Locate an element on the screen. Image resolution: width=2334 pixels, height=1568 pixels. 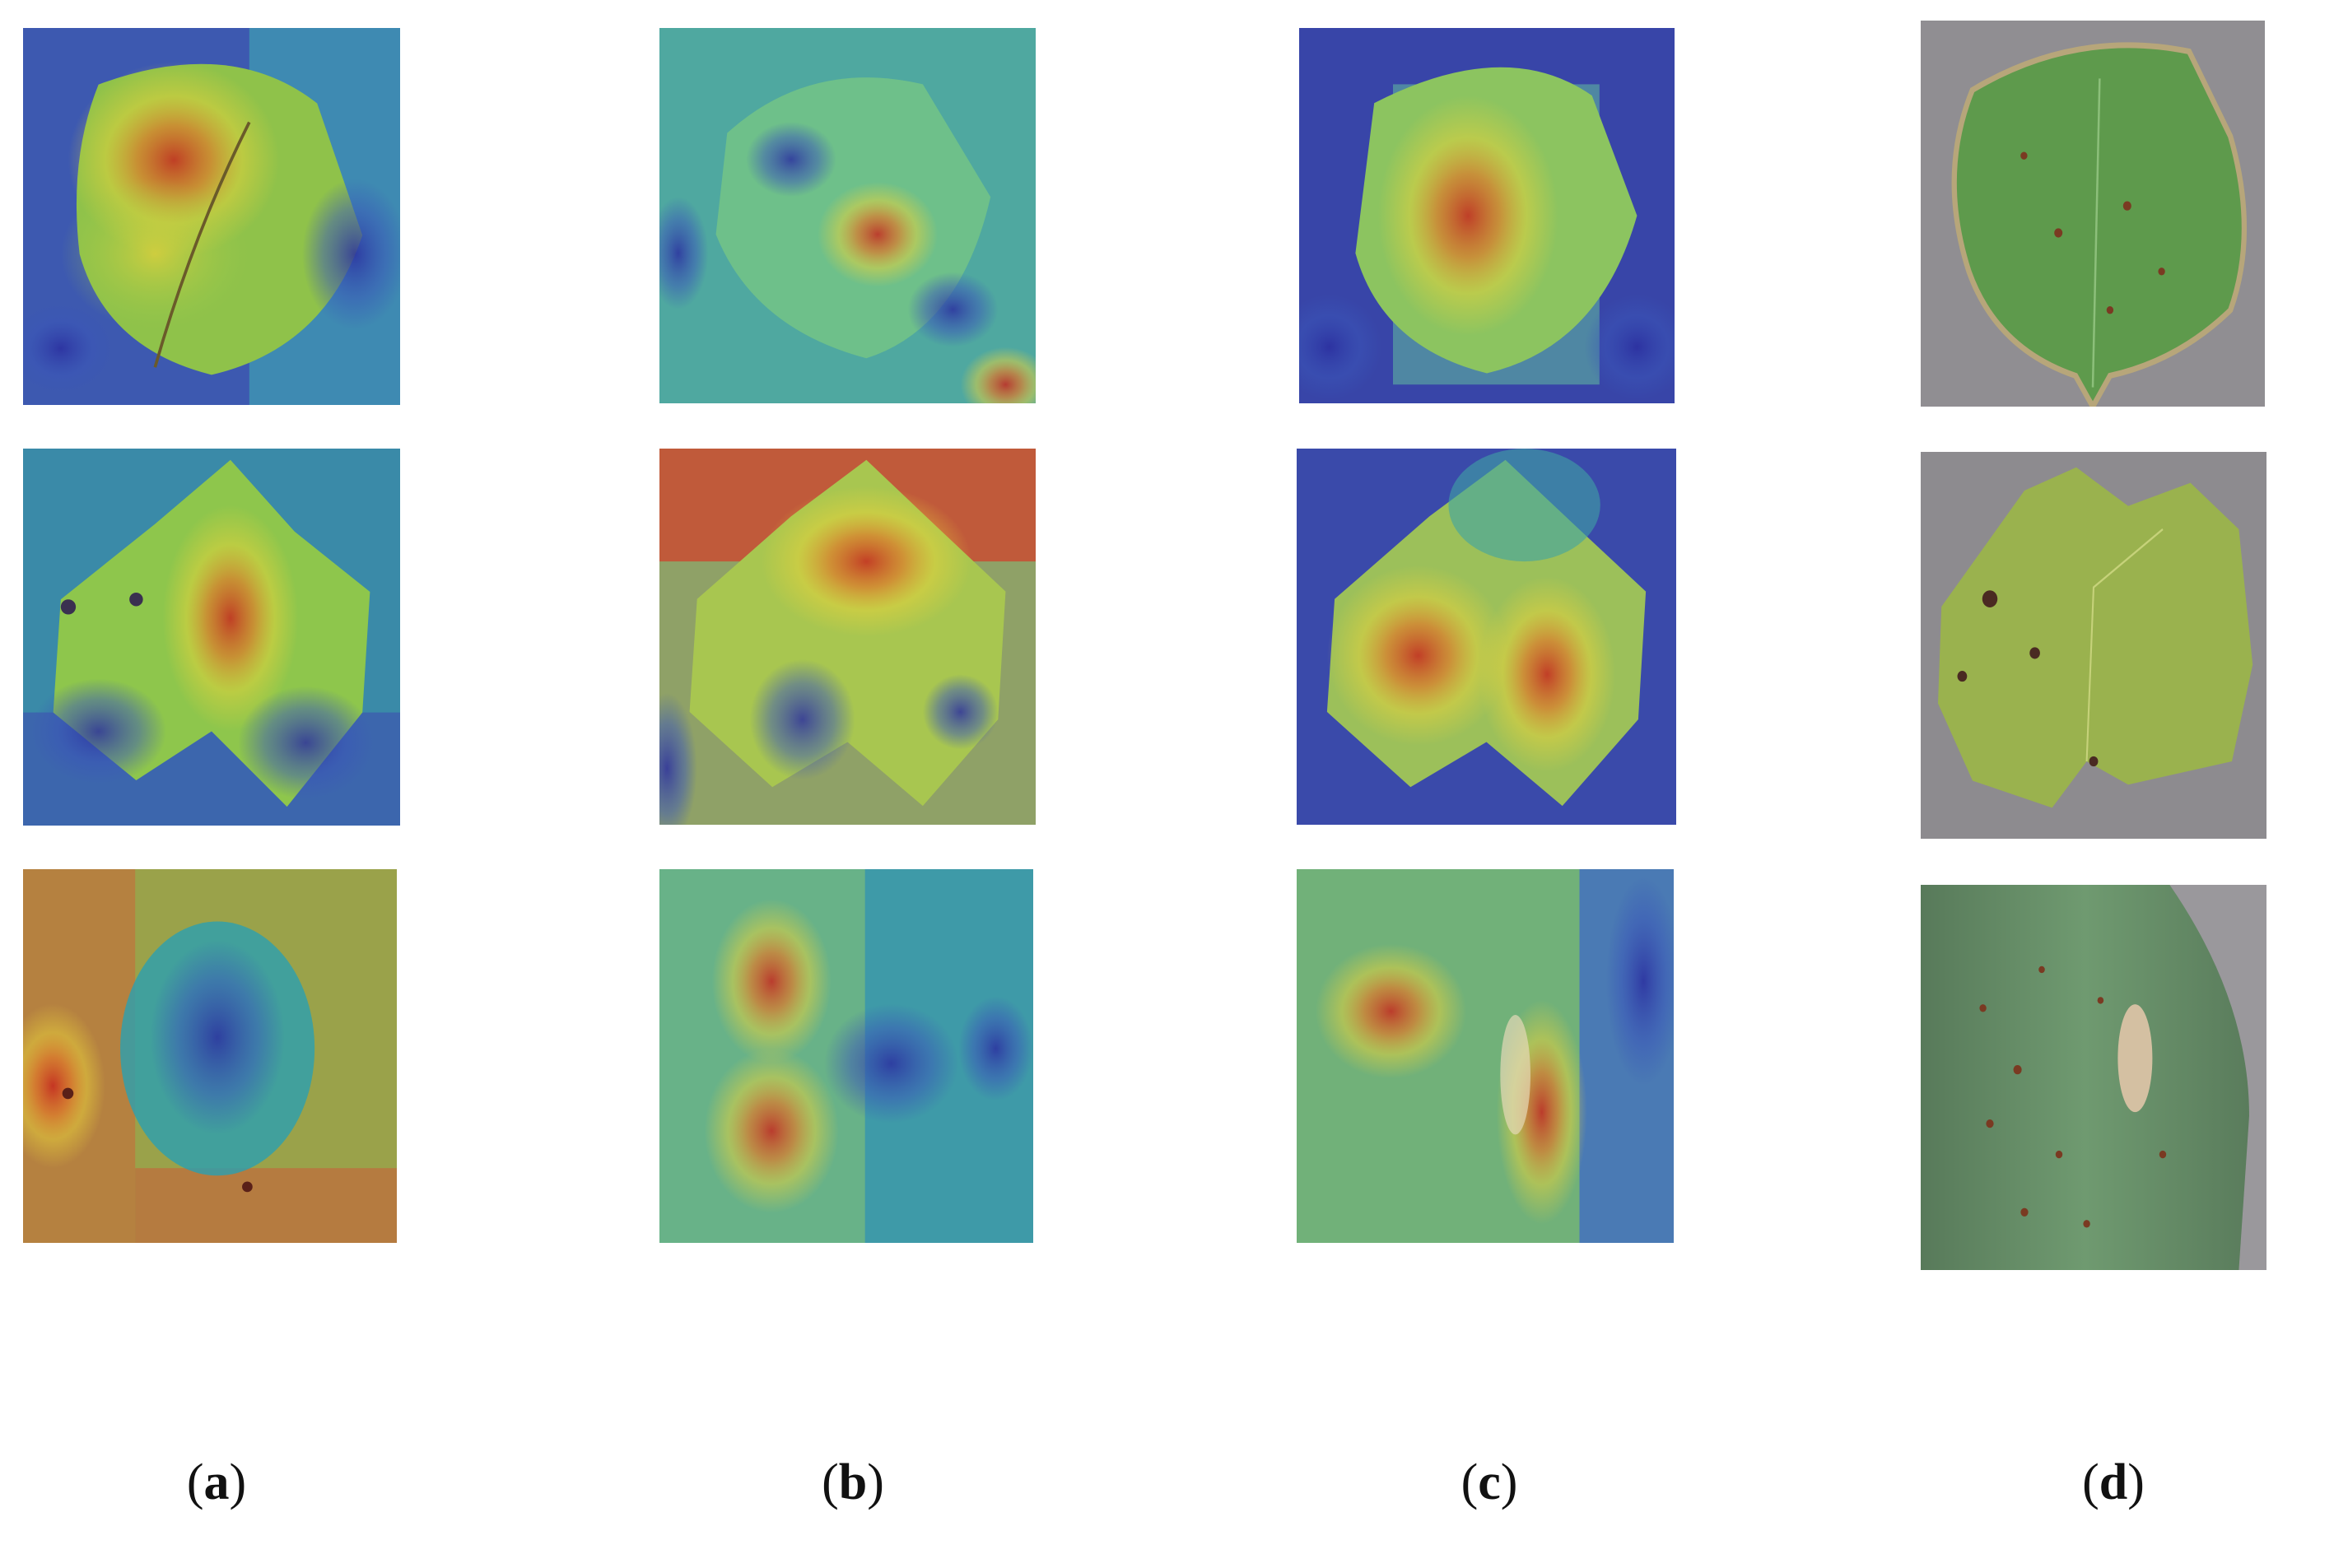
heatmap-c-row2 is located at coordinates (1486, 637).